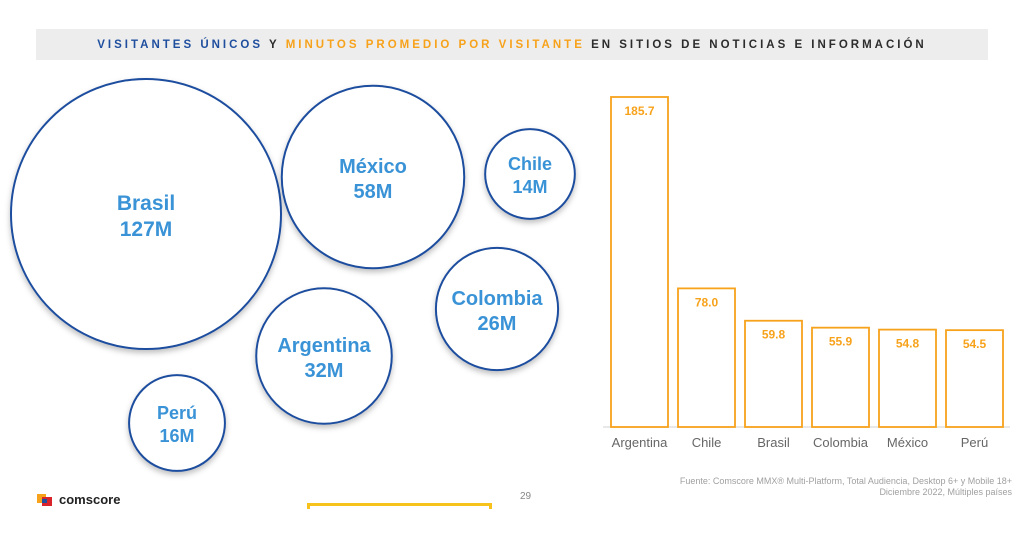 The image size is (1024, 553). What do you see at coordinates (526, 496) in the screenshot?
I see `page-number: 29` at bounding box center [526, 496].